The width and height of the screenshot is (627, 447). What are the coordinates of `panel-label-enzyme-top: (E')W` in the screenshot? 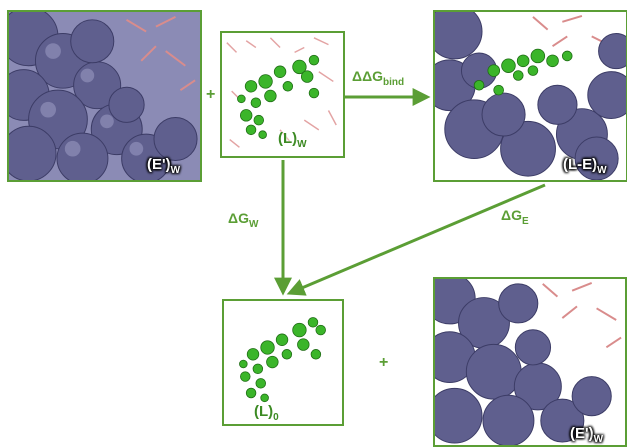 It's located at (164, 166).